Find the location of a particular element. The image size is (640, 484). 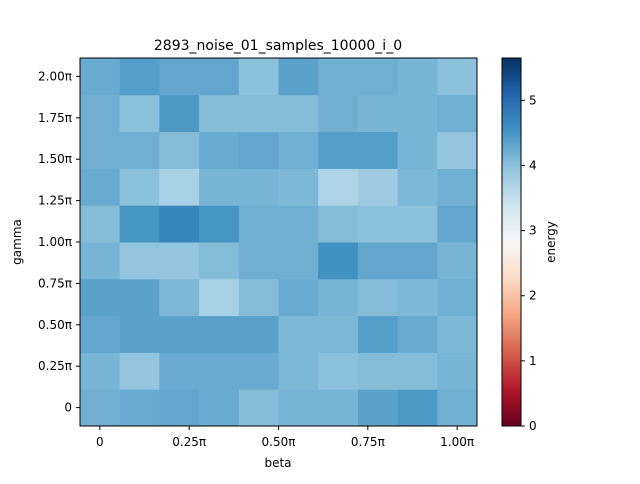

x-tick-label: 0.75π is located at coordinates (368, 442).